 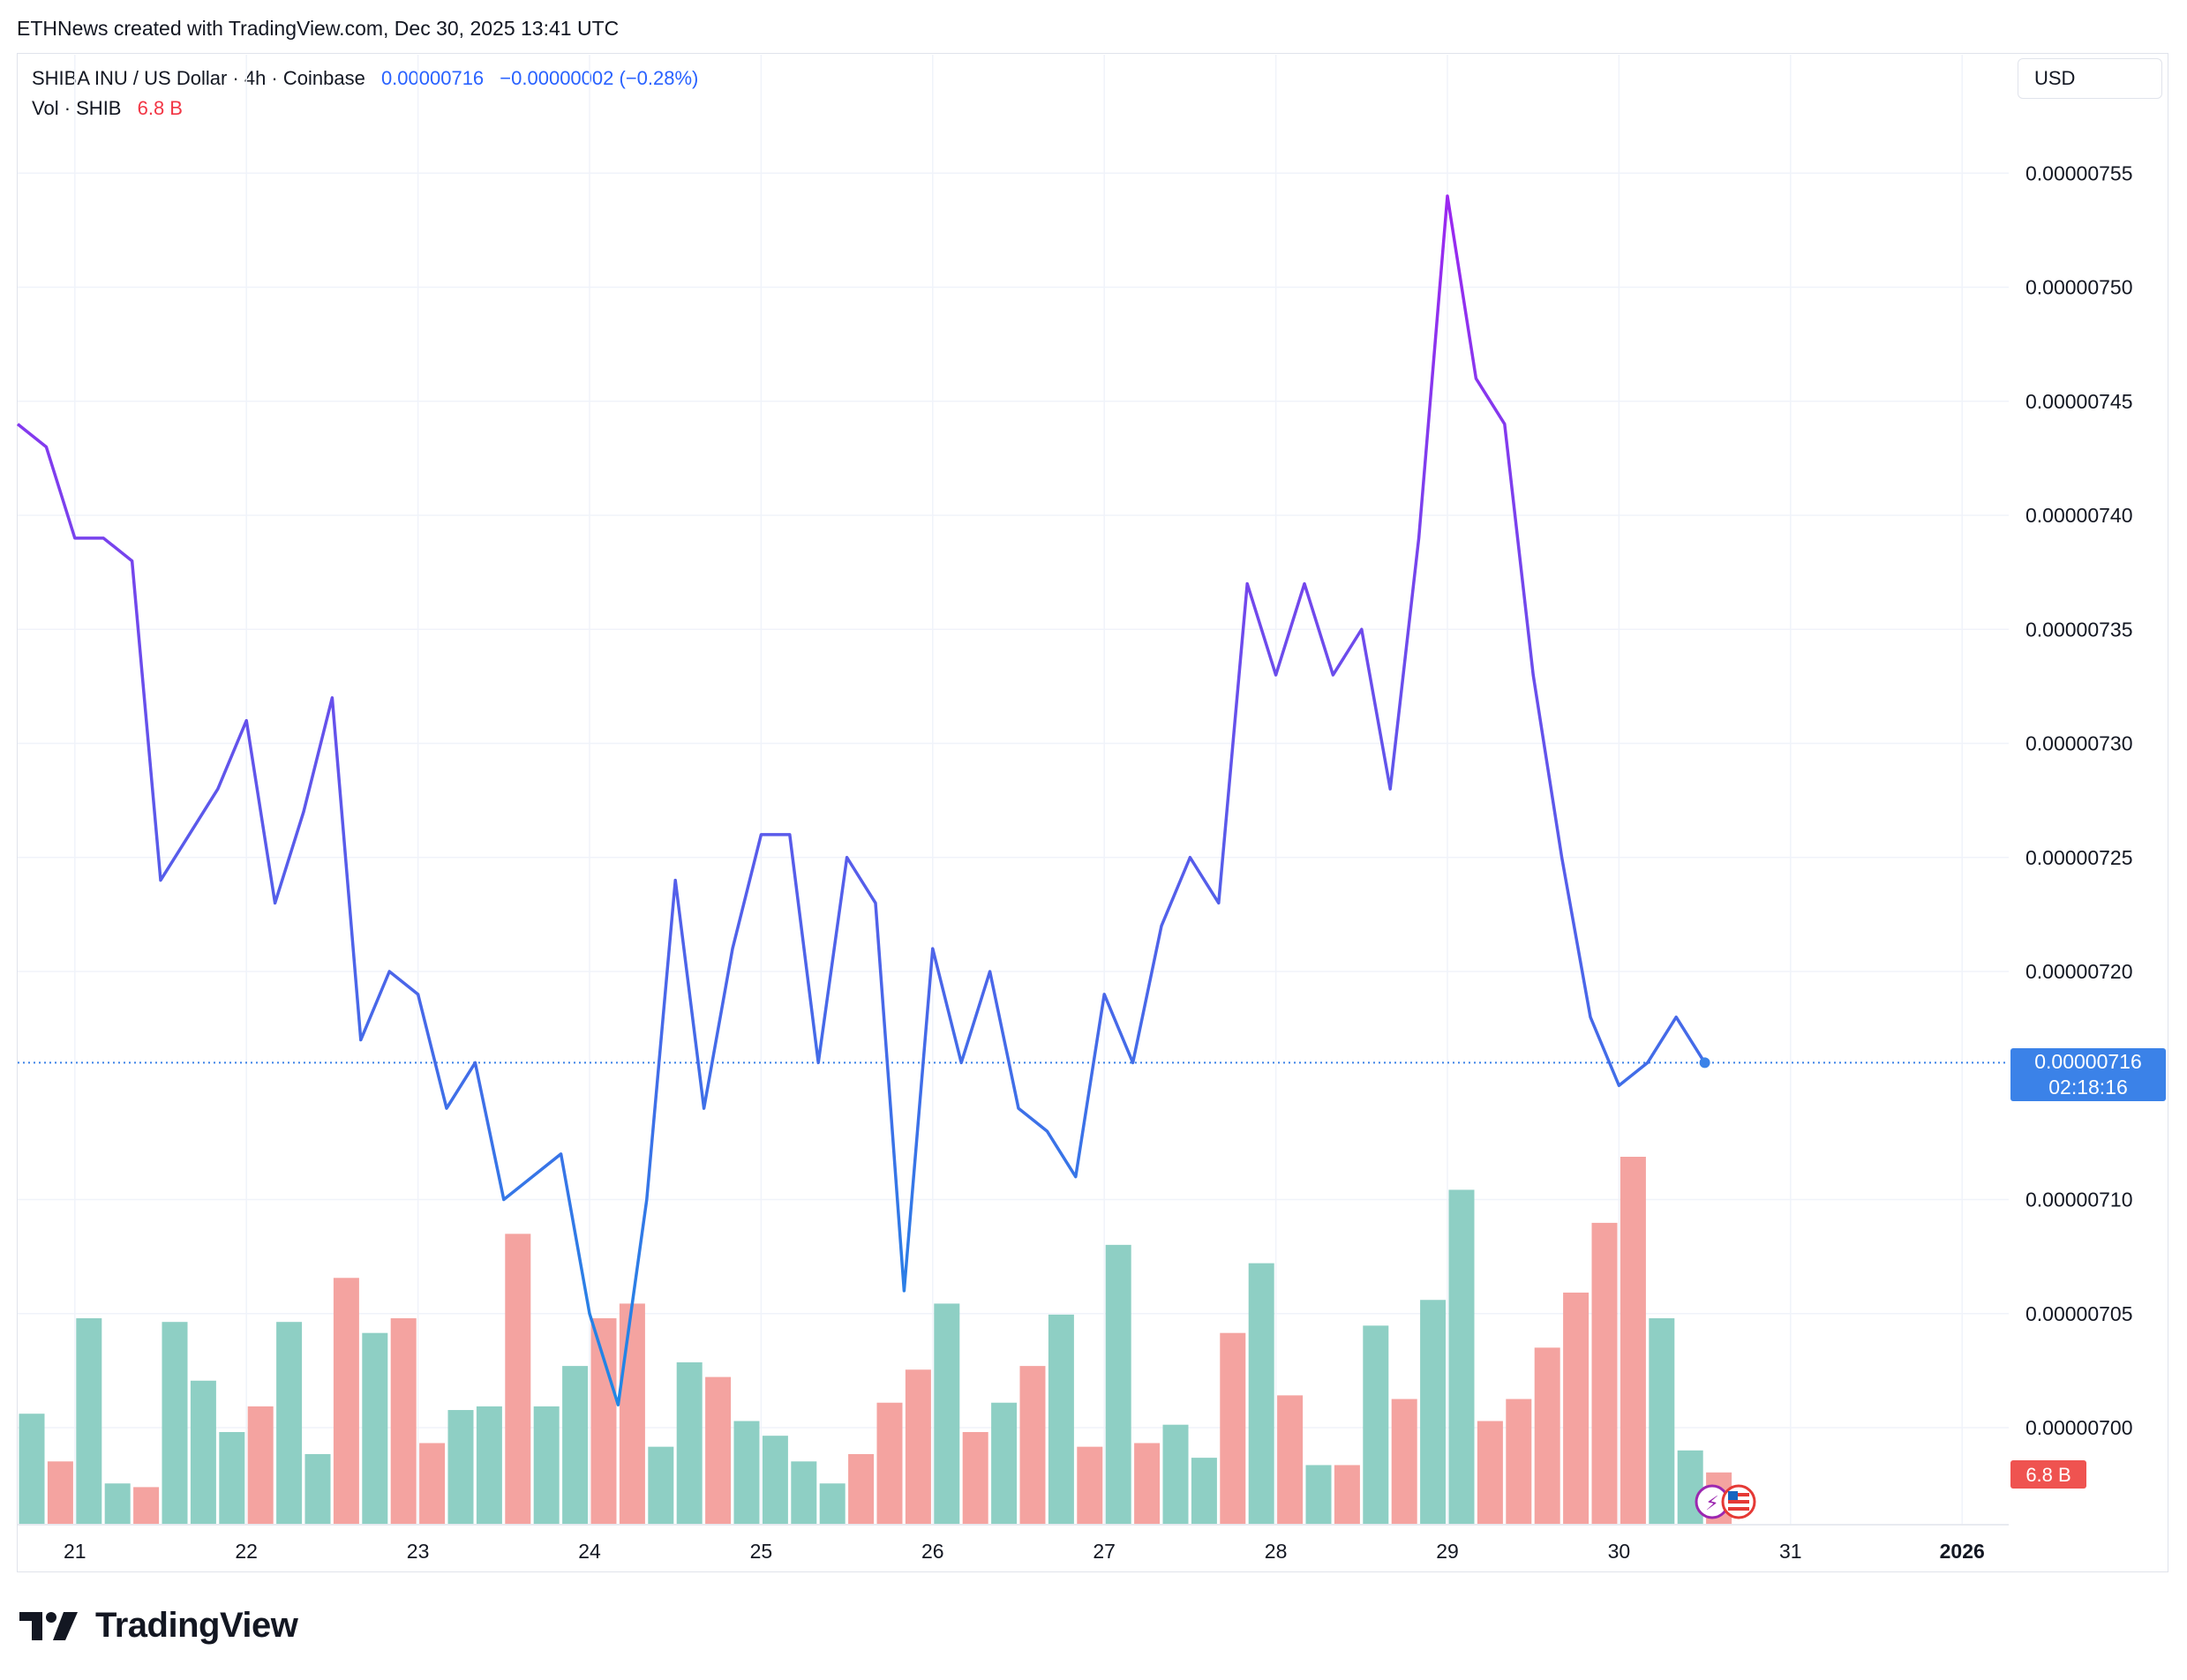 I want to click on x-tick-label: 25, so click(x=761, y=1551).